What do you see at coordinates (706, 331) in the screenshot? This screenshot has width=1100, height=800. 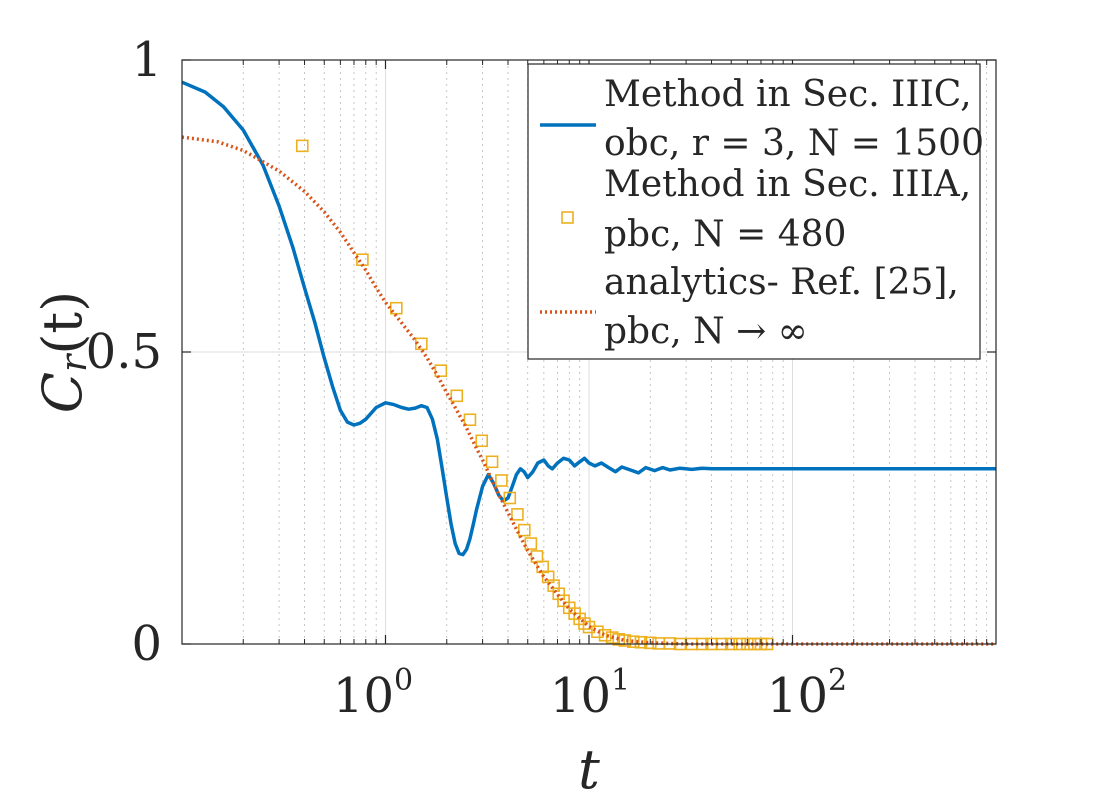 I see `legend-entry-label: pbc, N → ∞` at bounding box center [706, 331].